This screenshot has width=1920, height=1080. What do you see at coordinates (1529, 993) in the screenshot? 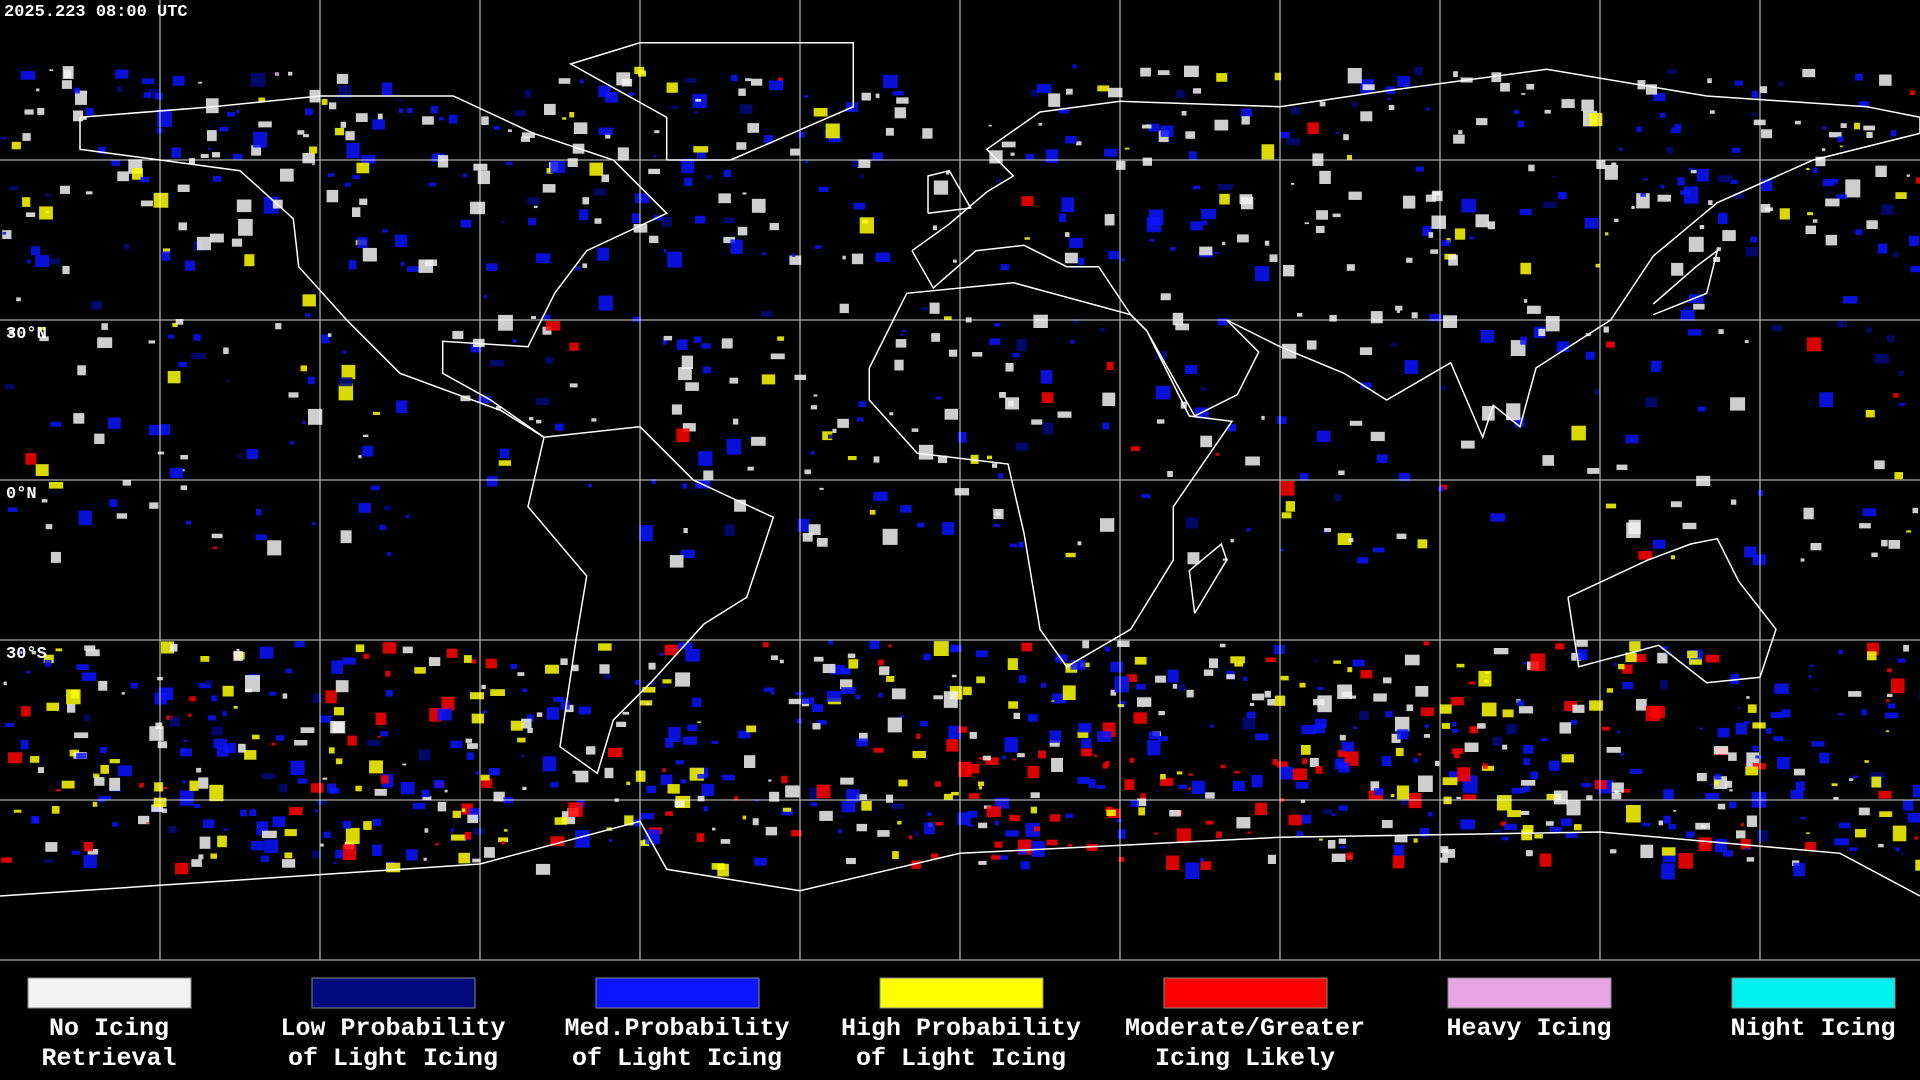
I see `legend-swatch` at bounding box center [1529, 993].